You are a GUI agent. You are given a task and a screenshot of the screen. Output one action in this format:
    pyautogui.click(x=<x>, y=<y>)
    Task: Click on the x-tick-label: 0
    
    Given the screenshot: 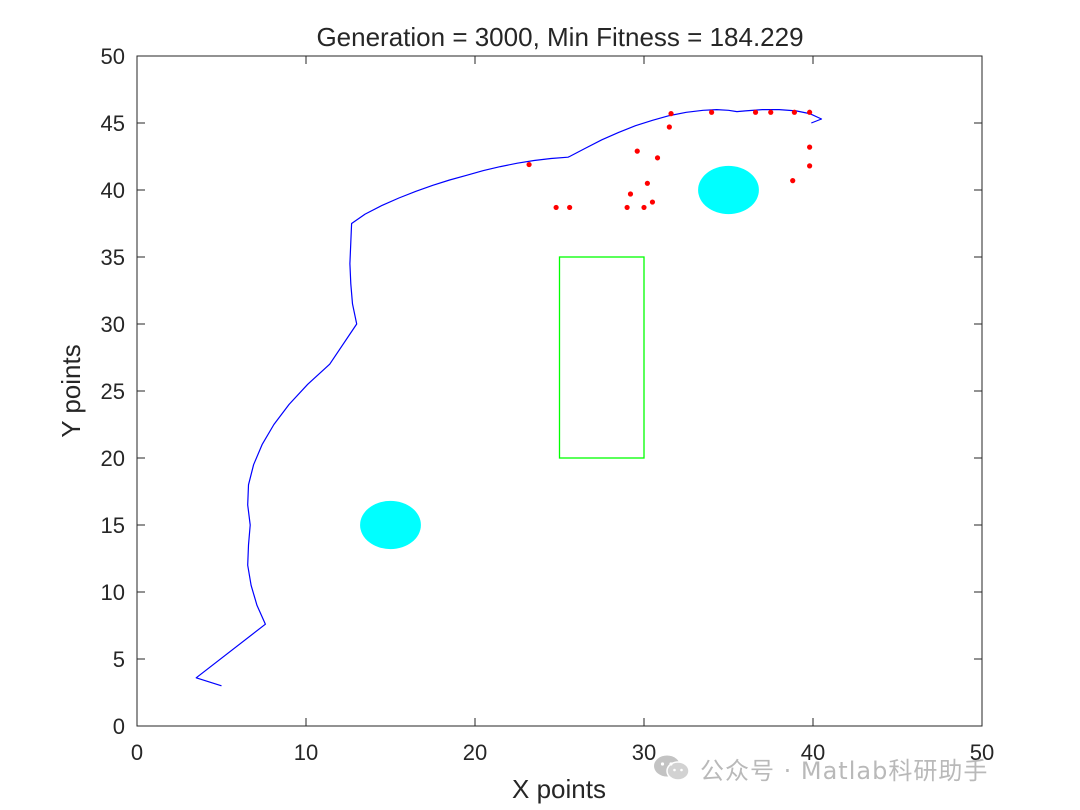 What is the action you would take?
    pyautogui.click(x=137, y=752)
    